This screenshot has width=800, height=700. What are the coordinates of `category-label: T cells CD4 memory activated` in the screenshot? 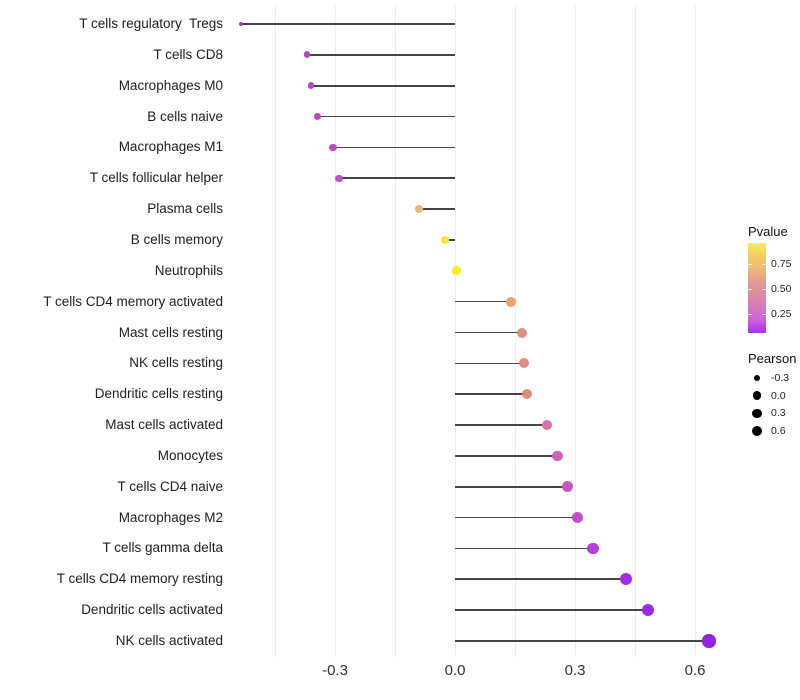 It's located at (133, 301).